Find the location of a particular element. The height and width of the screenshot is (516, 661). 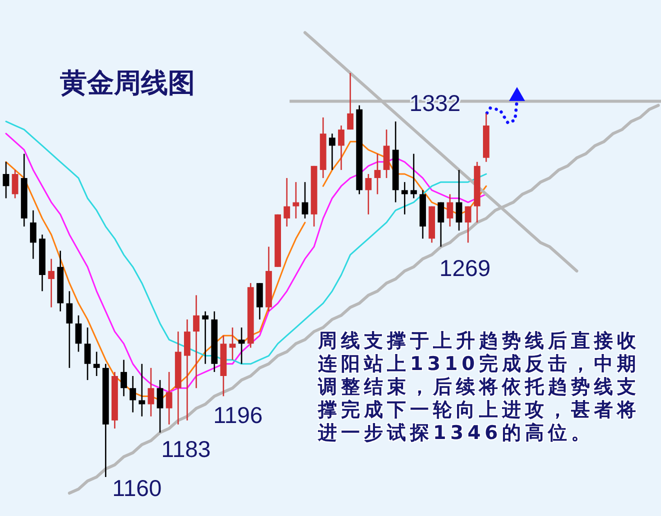

annotation: 1332 is located at coordinates (435, 103).